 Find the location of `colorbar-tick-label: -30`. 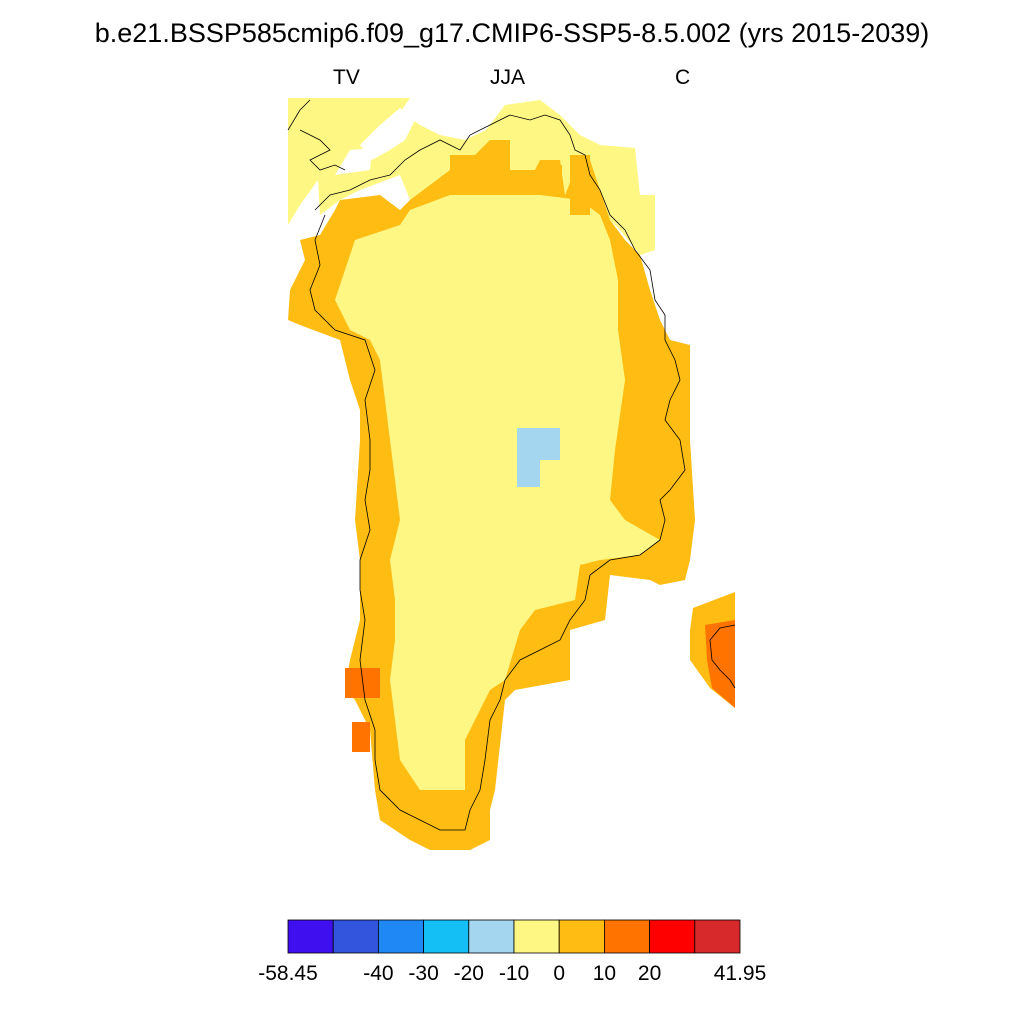

colorbar-tick-label: -30 is located at coordinates (423, 973).